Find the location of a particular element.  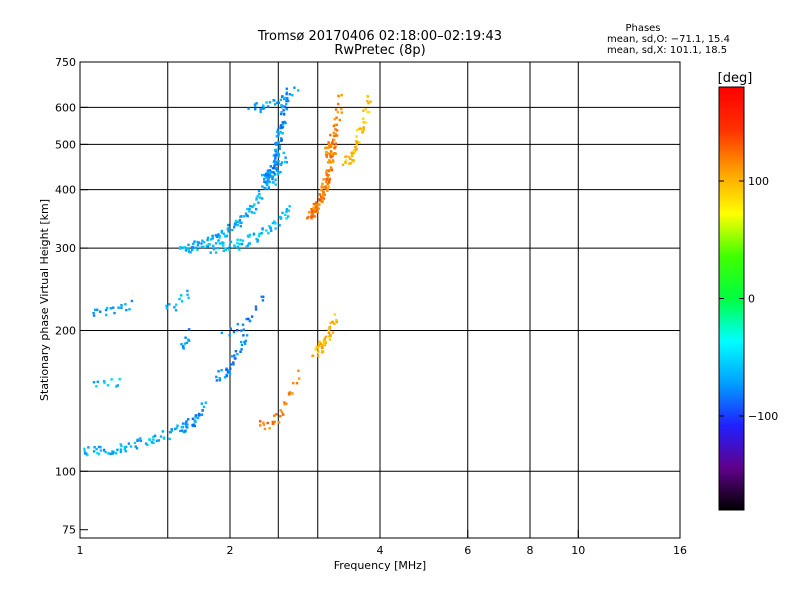

x-axis-label: Frequency [MHz] is located at coordinates (380, 565).